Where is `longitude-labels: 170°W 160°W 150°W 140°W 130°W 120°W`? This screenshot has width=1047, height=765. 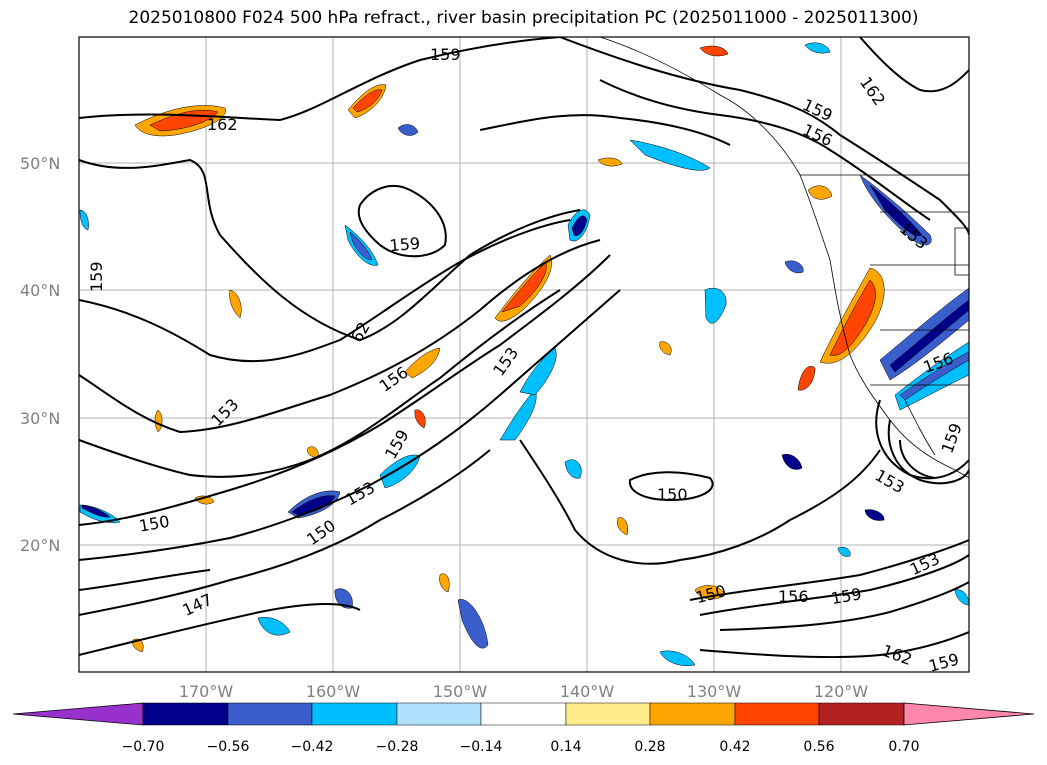
longitude-labels: 170°W 160°W 150°W 140°W 130°W 120°W is located at coordinates (524, 691).